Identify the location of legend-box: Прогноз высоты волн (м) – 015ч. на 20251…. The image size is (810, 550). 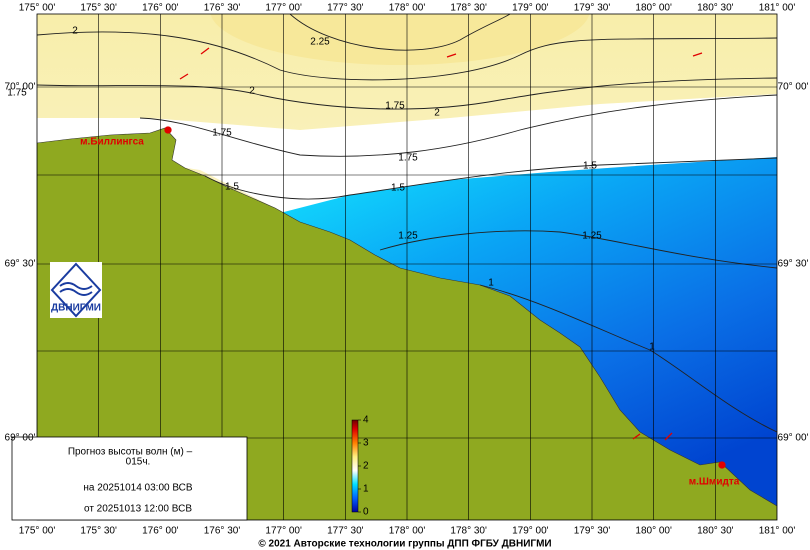
(129, 478).